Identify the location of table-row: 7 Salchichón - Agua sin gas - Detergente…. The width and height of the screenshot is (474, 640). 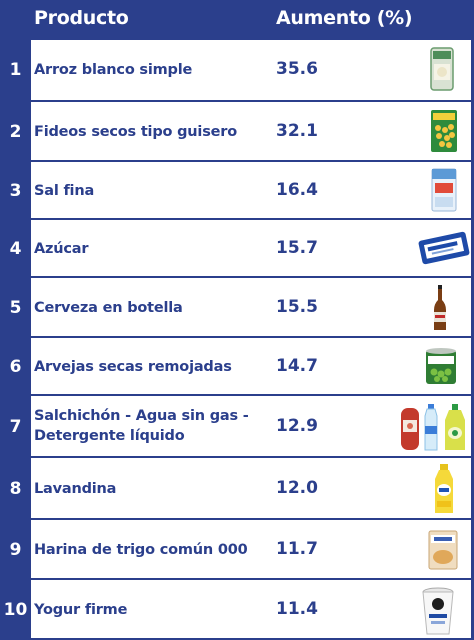
(240, 425).